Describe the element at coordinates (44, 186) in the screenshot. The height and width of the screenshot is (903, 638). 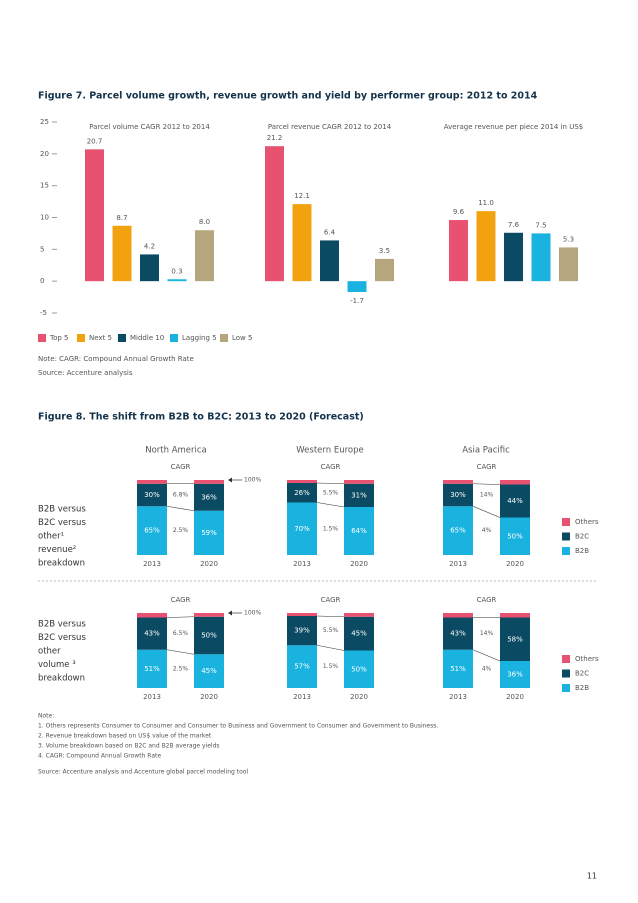
I see `y-tick-label: 15` at that location.